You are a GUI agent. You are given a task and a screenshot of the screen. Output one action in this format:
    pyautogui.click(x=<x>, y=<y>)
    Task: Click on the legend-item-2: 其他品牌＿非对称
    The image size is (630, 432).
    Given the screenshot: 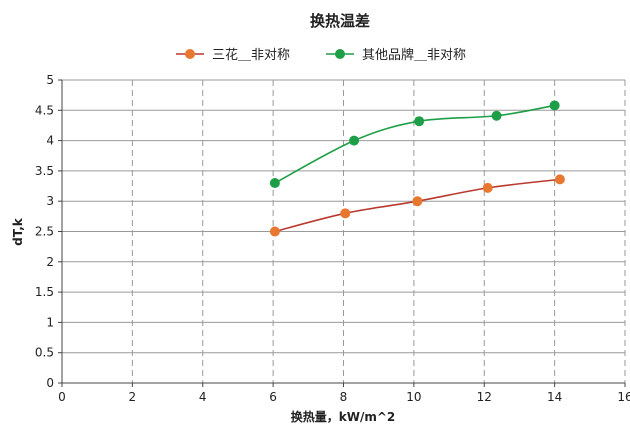 What is the action you would take?
    pyautogui.click(x=396, y=55)
    